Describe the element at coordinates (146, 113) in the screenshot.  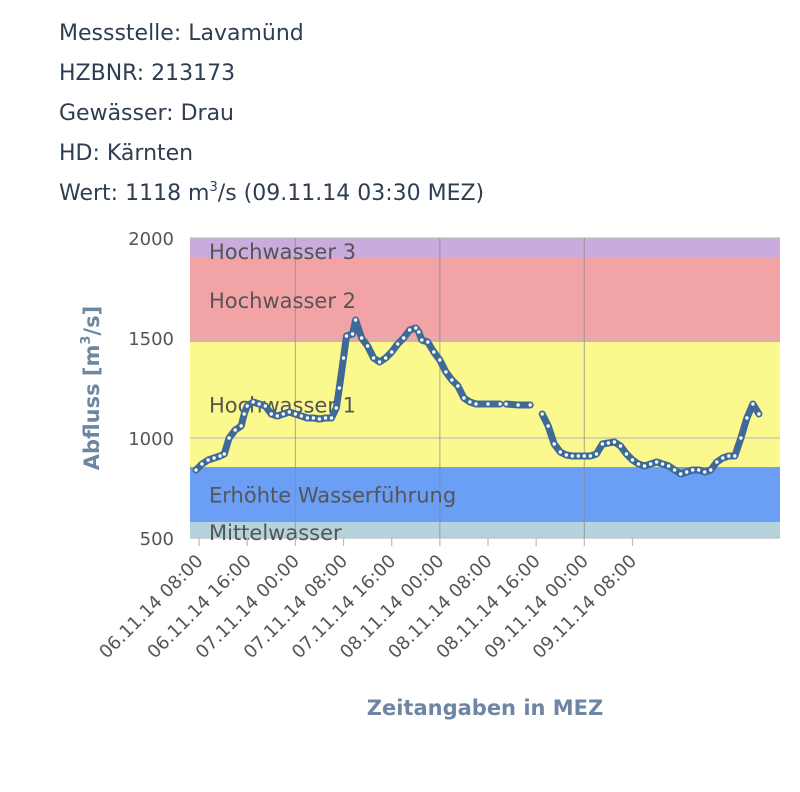
I see `gewaesser-line: Gewässer: Drau` at that location.